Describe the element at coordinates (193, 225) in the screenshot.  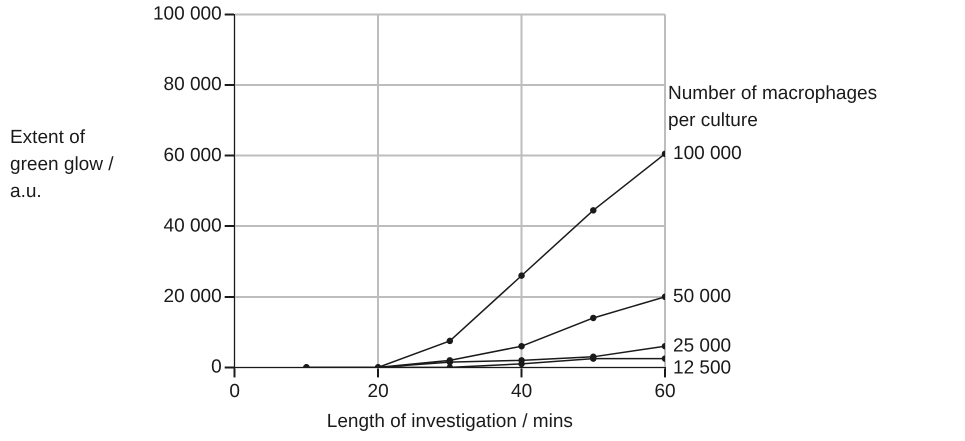
I see `y-tick-label: 40 000` at that location.